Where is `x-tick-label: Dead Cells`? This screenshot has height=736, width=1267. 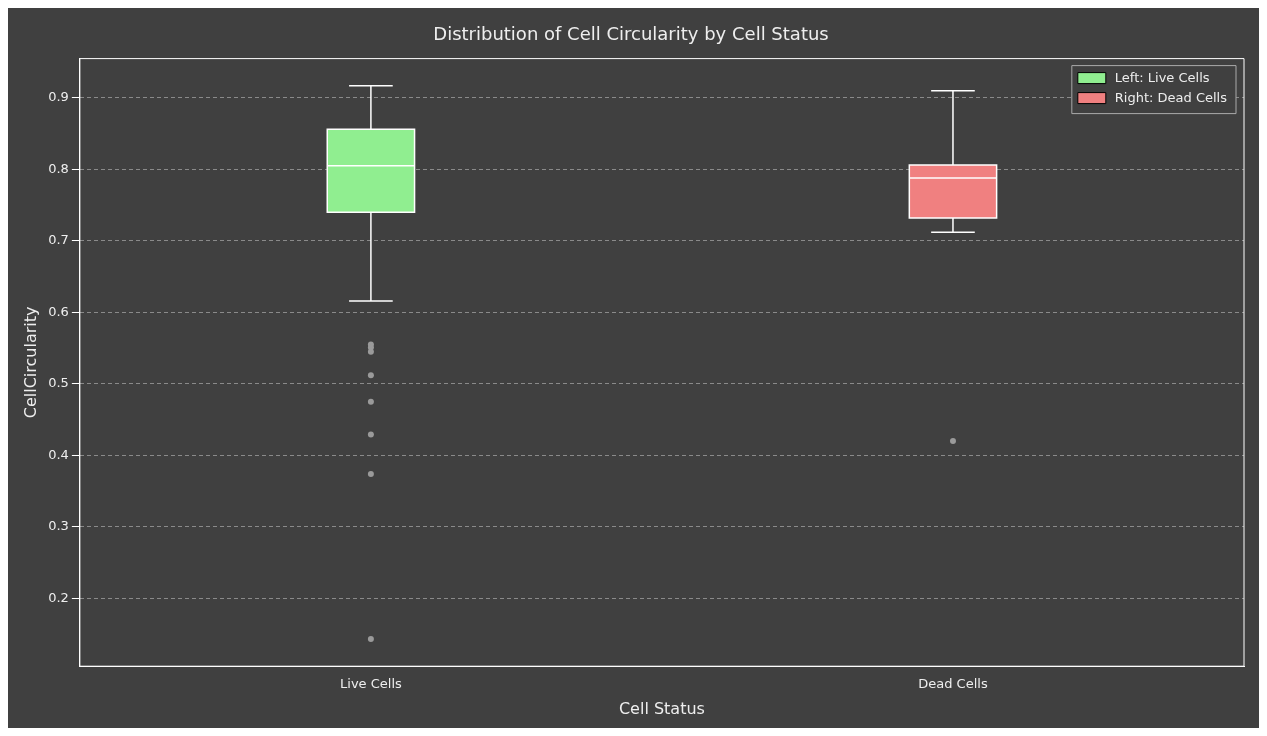 x-tick-label: Dead Cells is located at coordinates (953, 684).